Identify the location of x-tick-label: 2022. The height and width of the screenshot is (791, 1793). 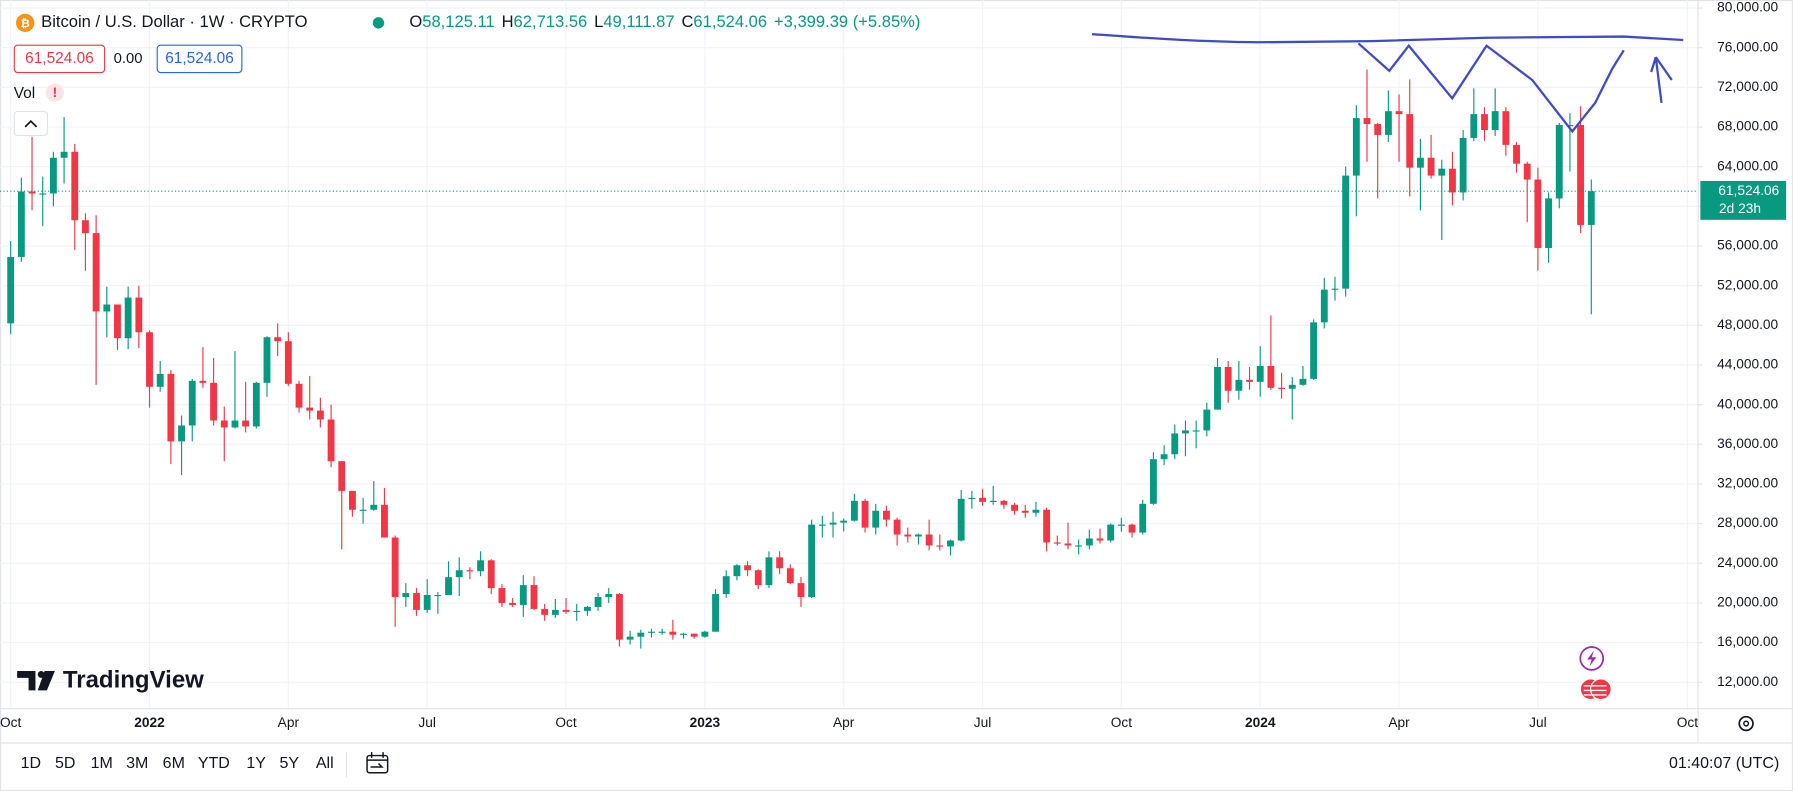
(149, 722).